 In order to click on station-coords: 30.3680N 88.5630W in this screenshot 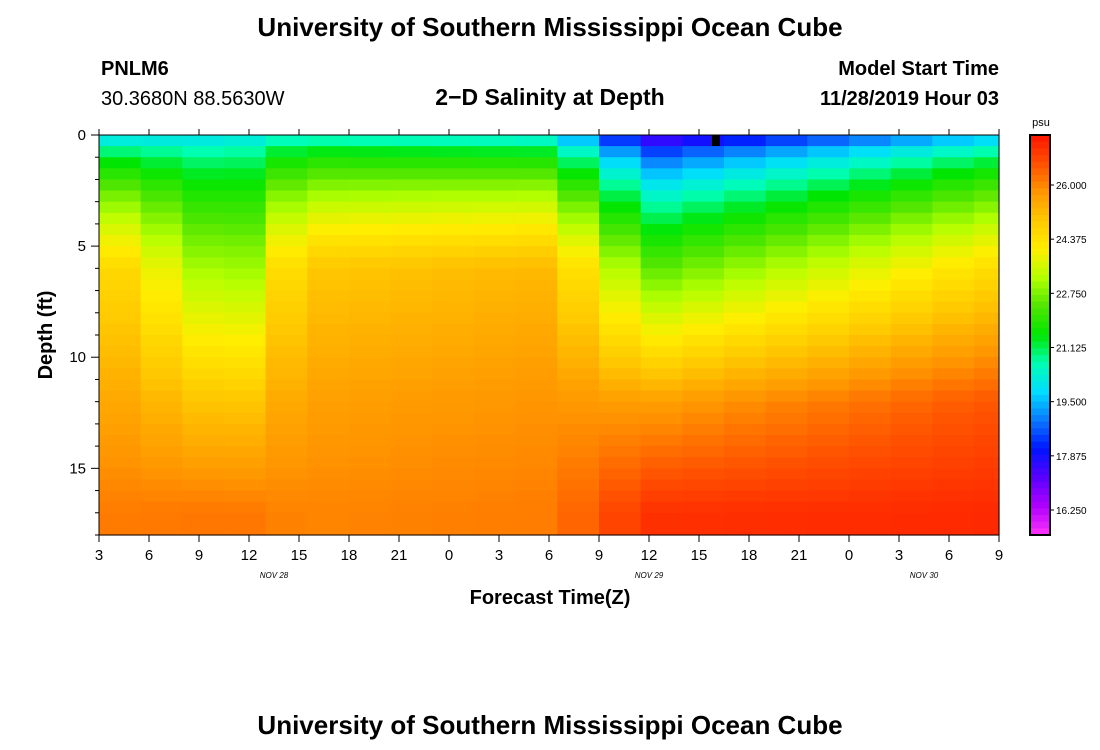, I will do `click(193, 99)`.